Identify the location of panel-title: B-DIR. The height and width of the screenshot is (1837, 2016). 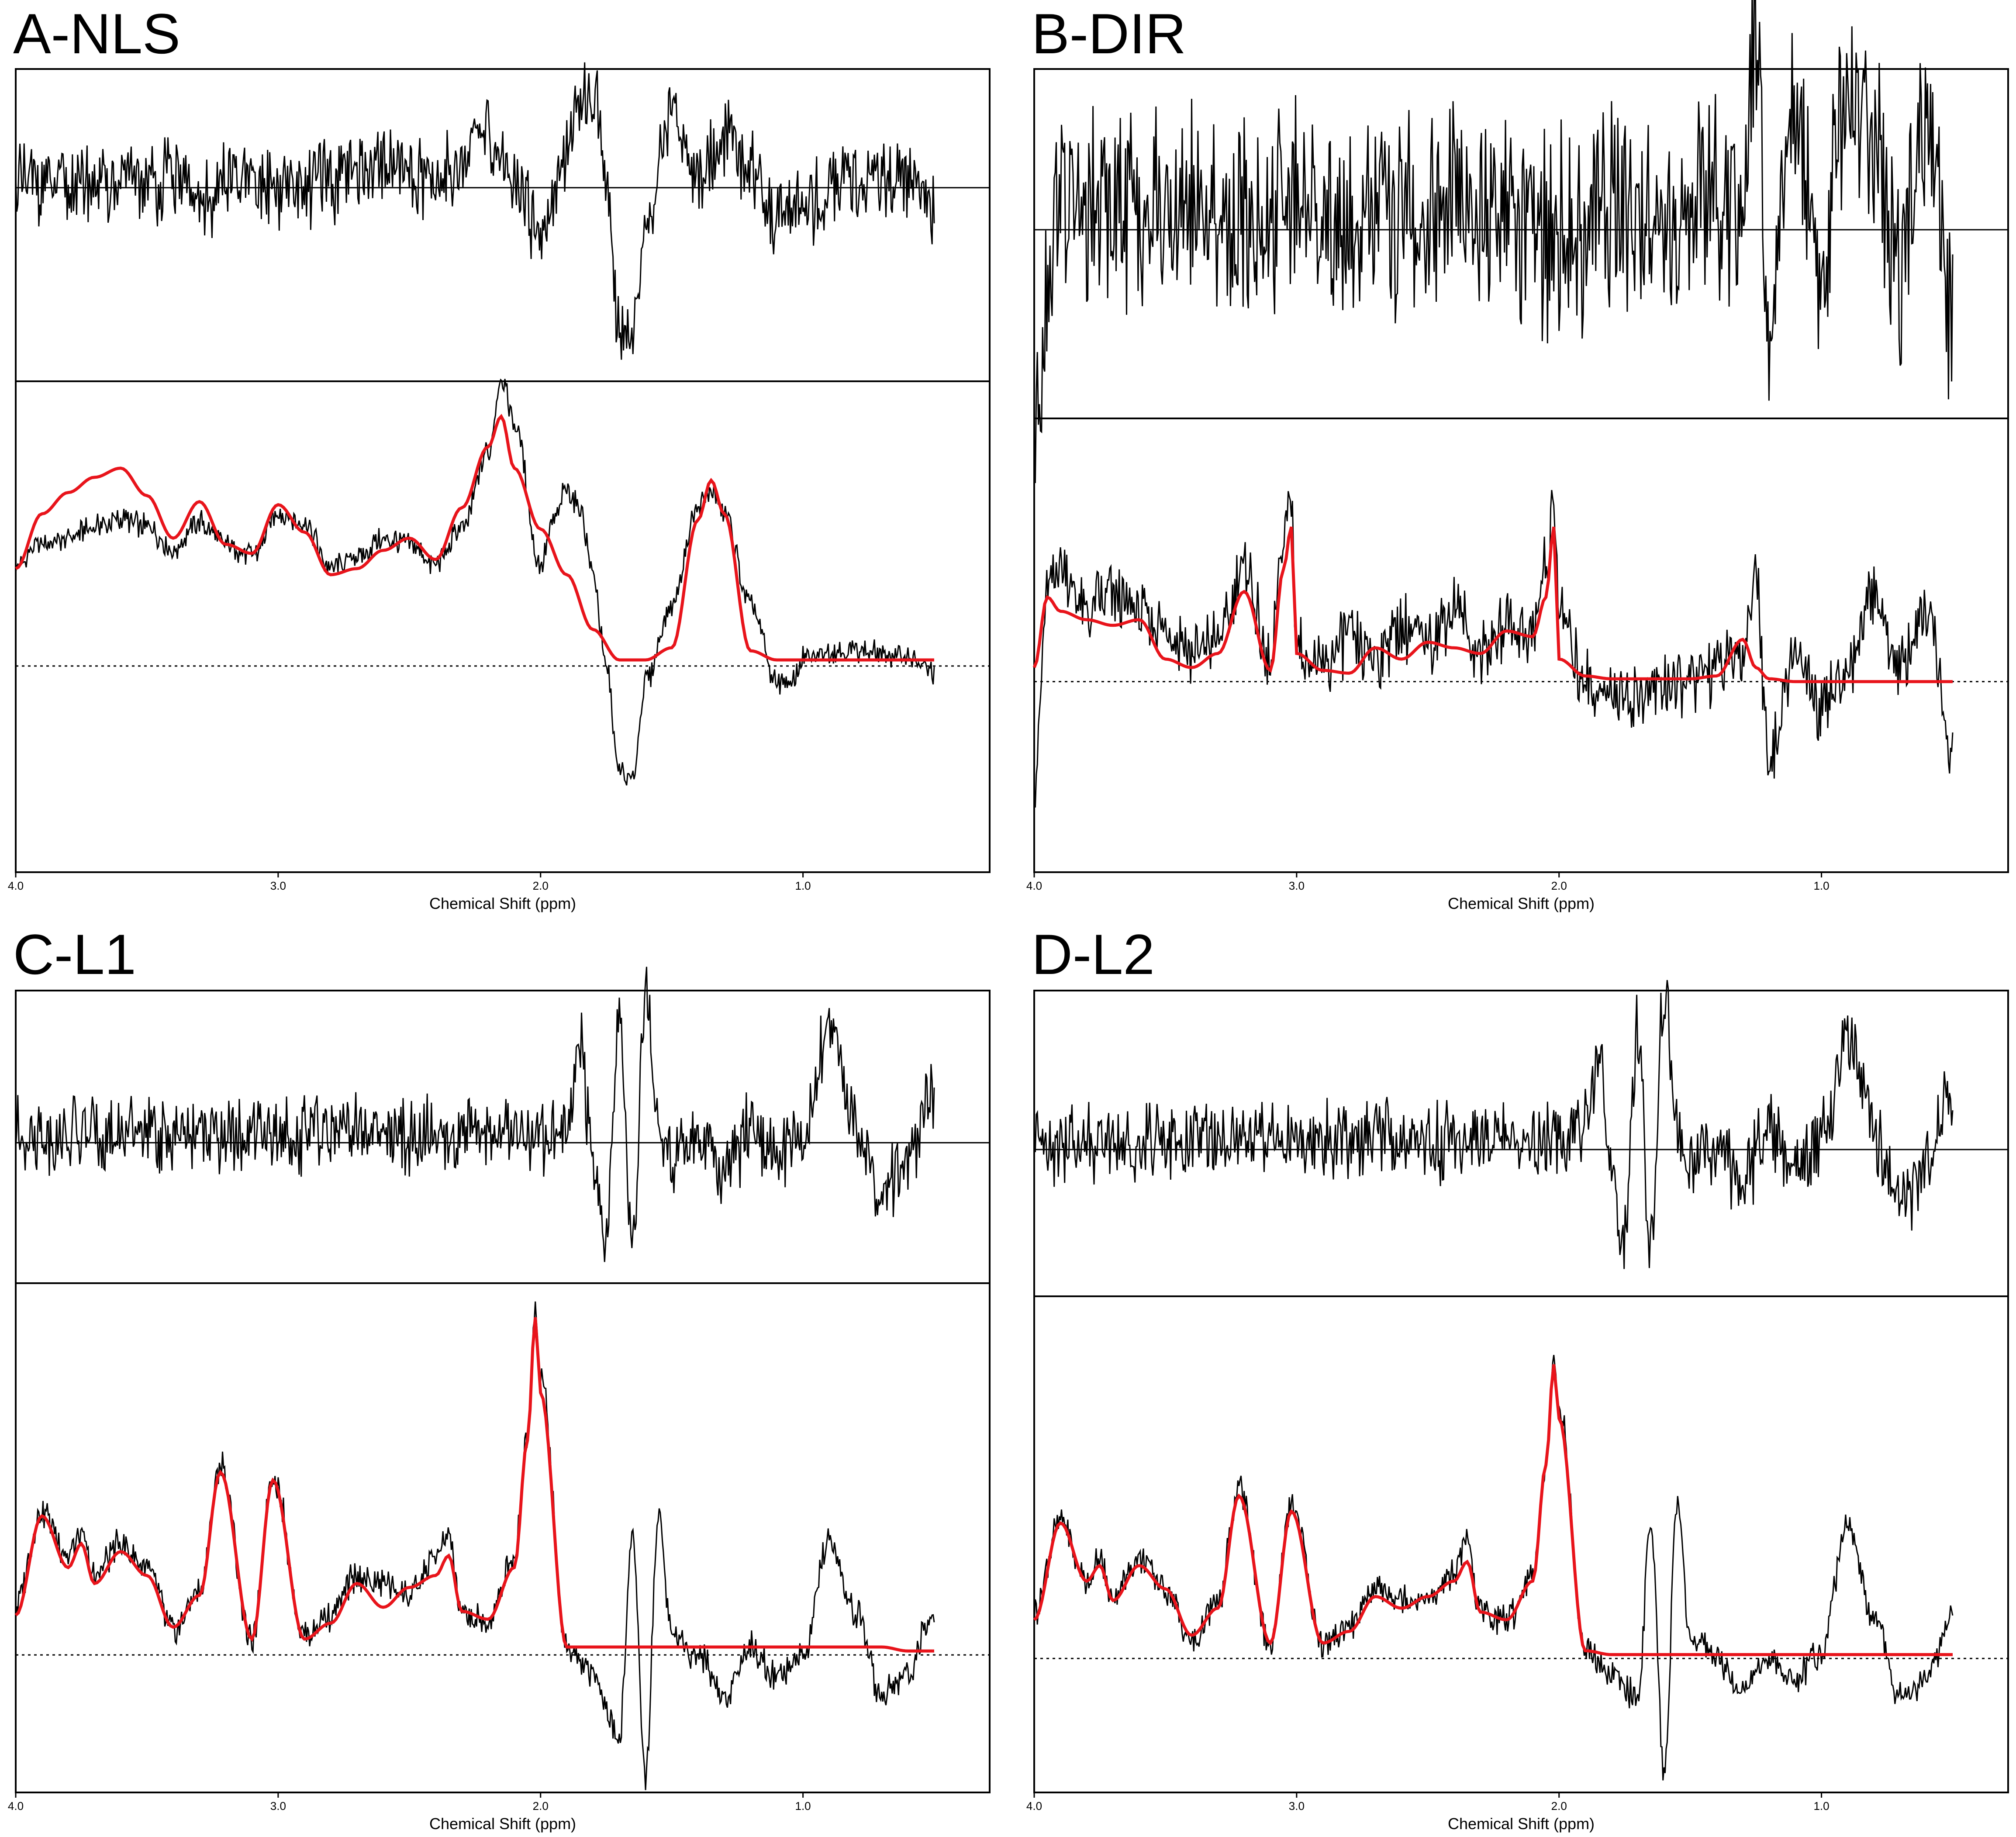
(1109, 34).